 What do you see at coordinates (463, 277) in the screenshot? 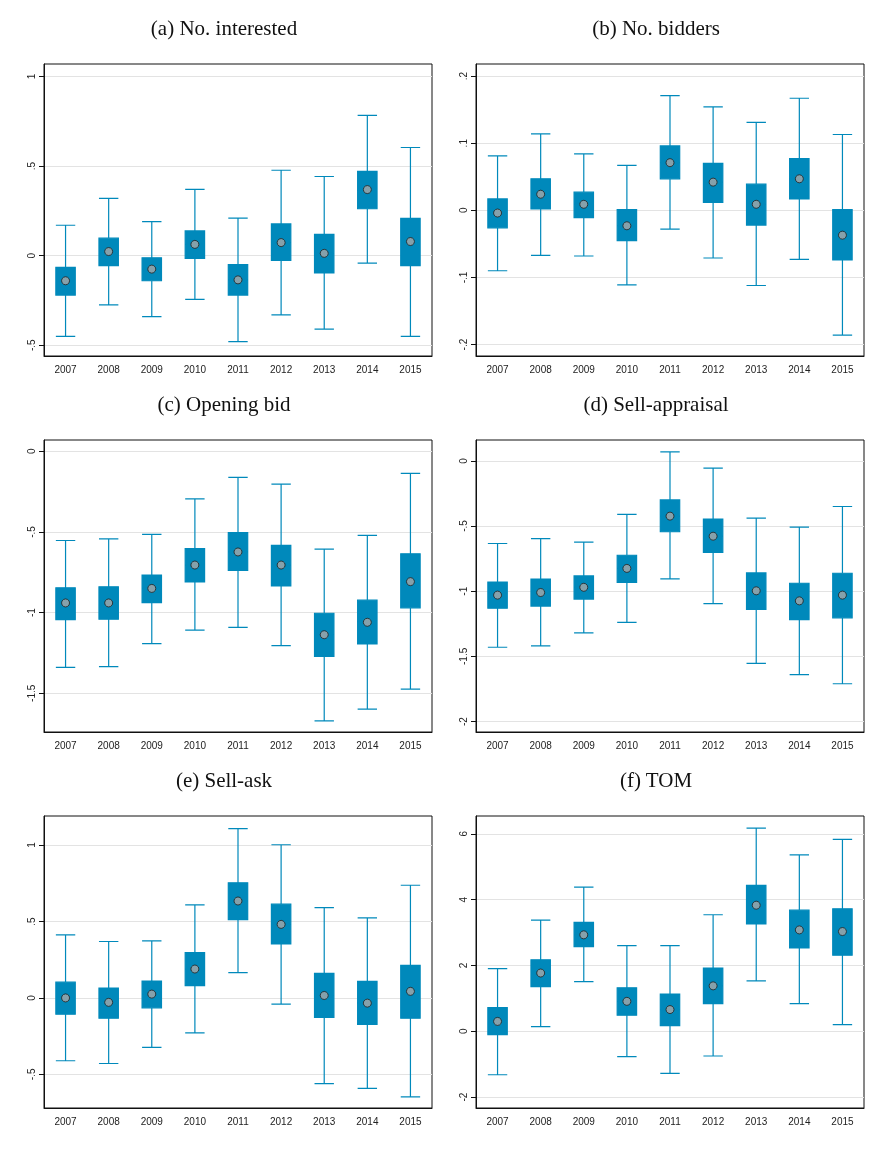
I see `y-tick-label: -.1` at bounding box center [463, 277].